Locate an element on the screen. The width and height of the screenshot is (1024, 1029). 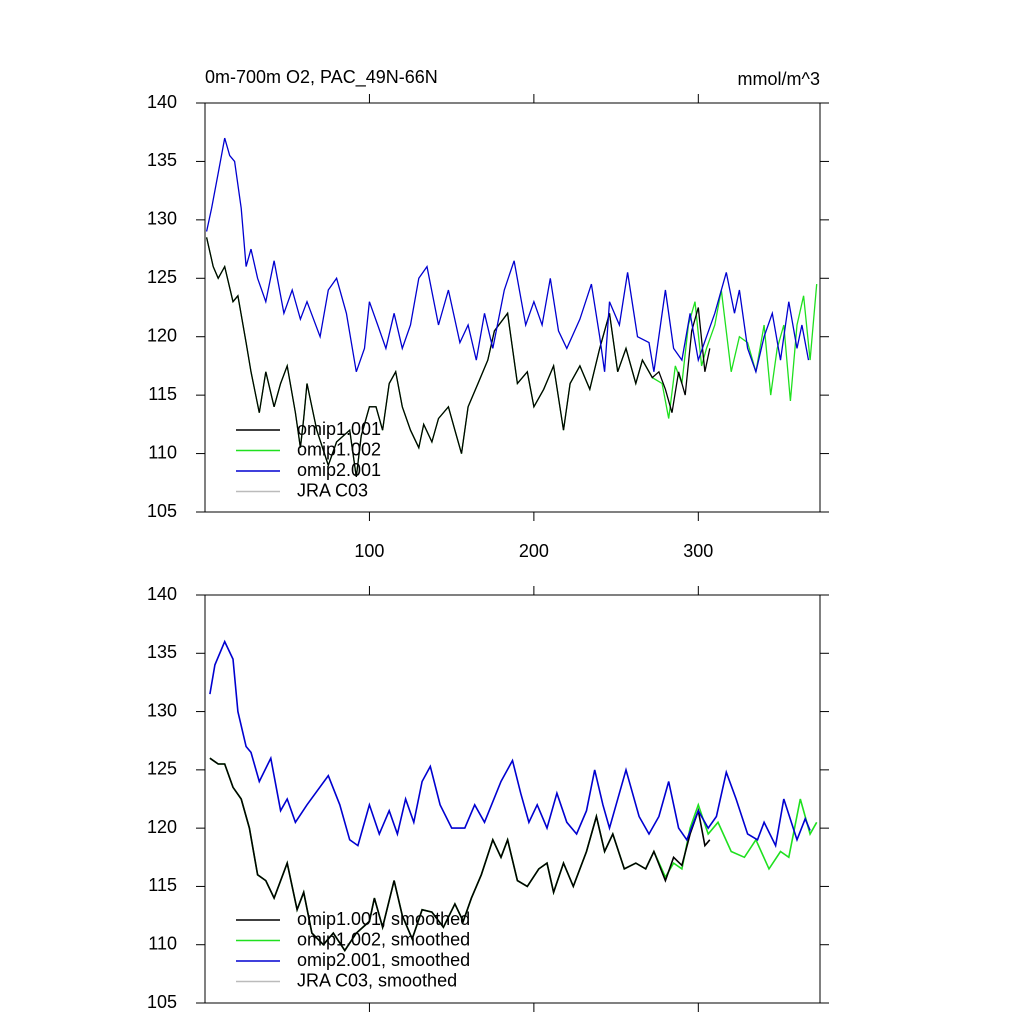
legend-label: omip2.001 is located at coordinates (339, 470).